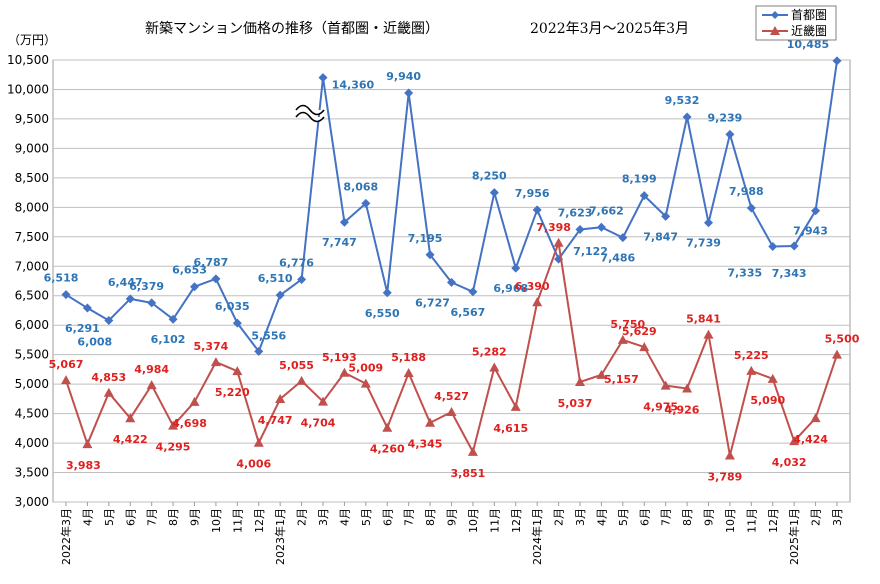  I want to click on data-label-tokyo: 8,199, so click(639, 179).